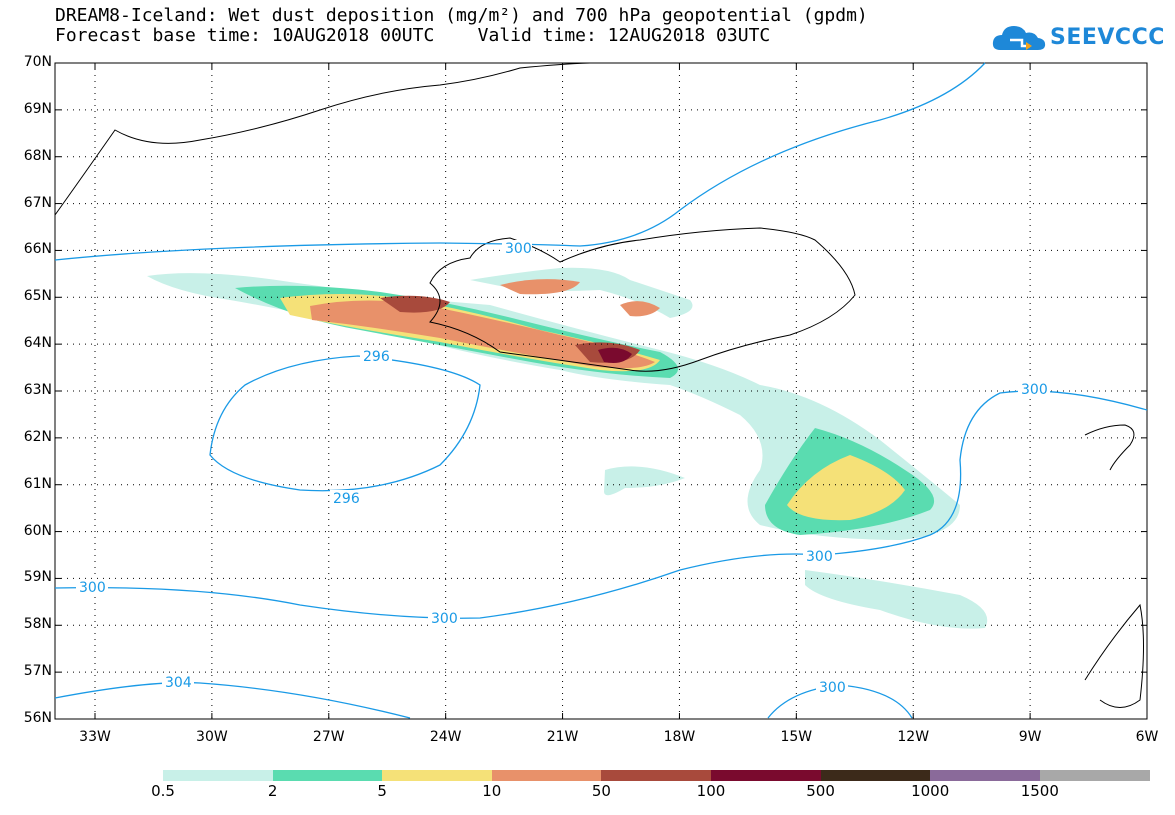 Image resolution: width=1175 pixels, height=815 pixels. I want to click on dust-level-10-east, so click(640, 309).